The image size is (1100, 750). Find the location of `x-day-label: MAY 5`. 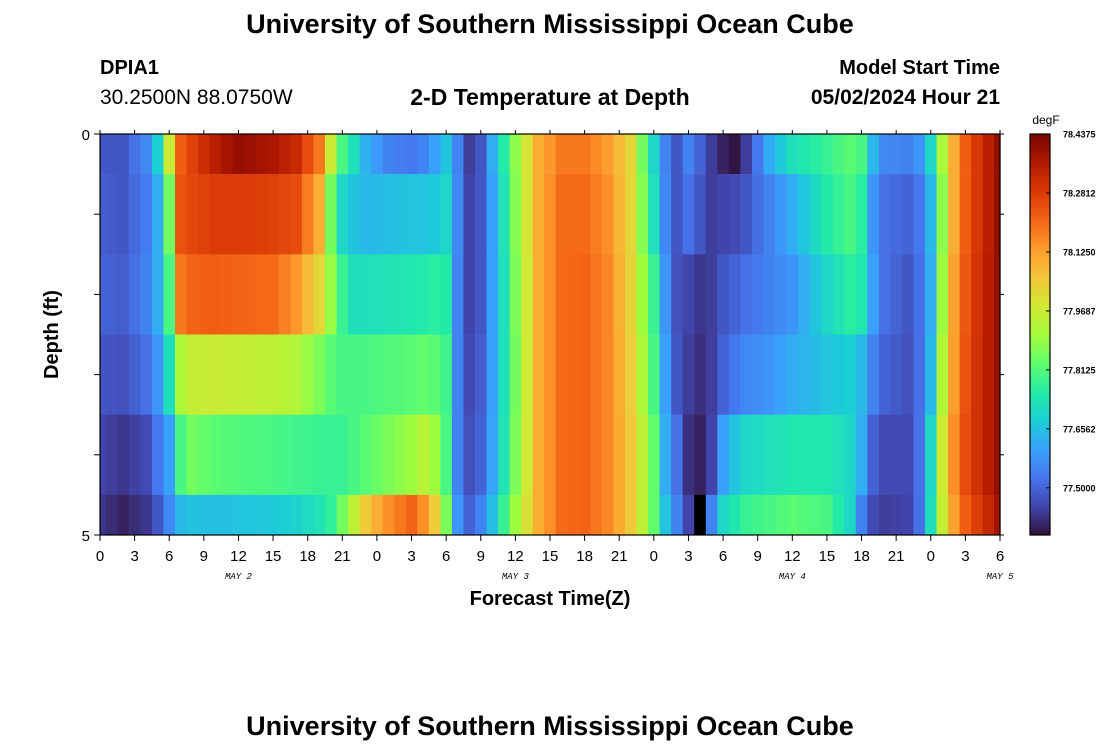

x-day-label: MAY 5 is located at coordinates (1000, 577).